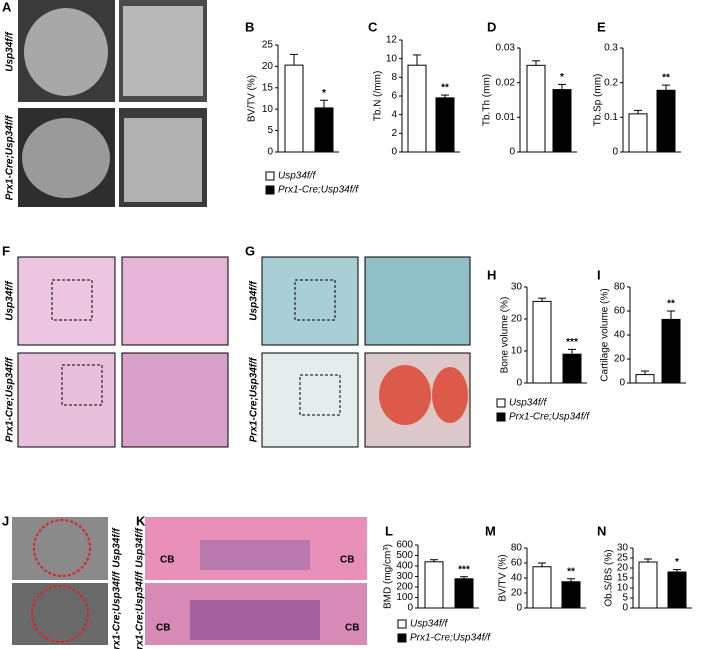 The image size is (709, 649). I want to click on y-tick-label: 300, so click(404, 576).